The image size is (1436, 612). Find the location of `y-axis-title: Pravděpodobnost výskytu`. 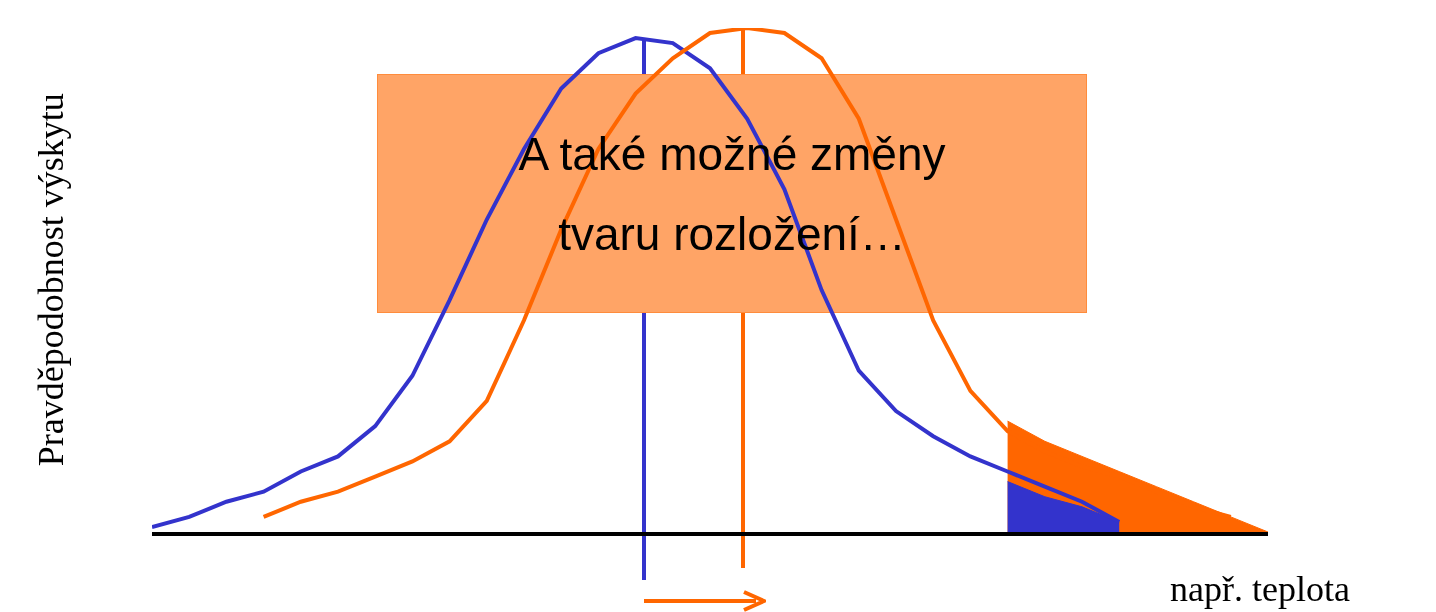

y-axis-title: Pravděpodobnost výskytu is located at coordinates (51, 280).